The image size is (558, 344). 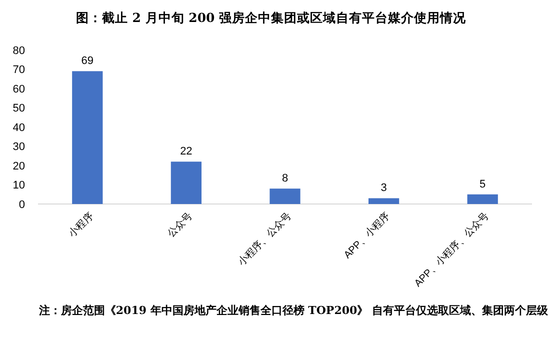 What do you see at coordinates (18, 128) in the screenshot?
I see `y-tick-label: 40` at bounding box center [18, 128].